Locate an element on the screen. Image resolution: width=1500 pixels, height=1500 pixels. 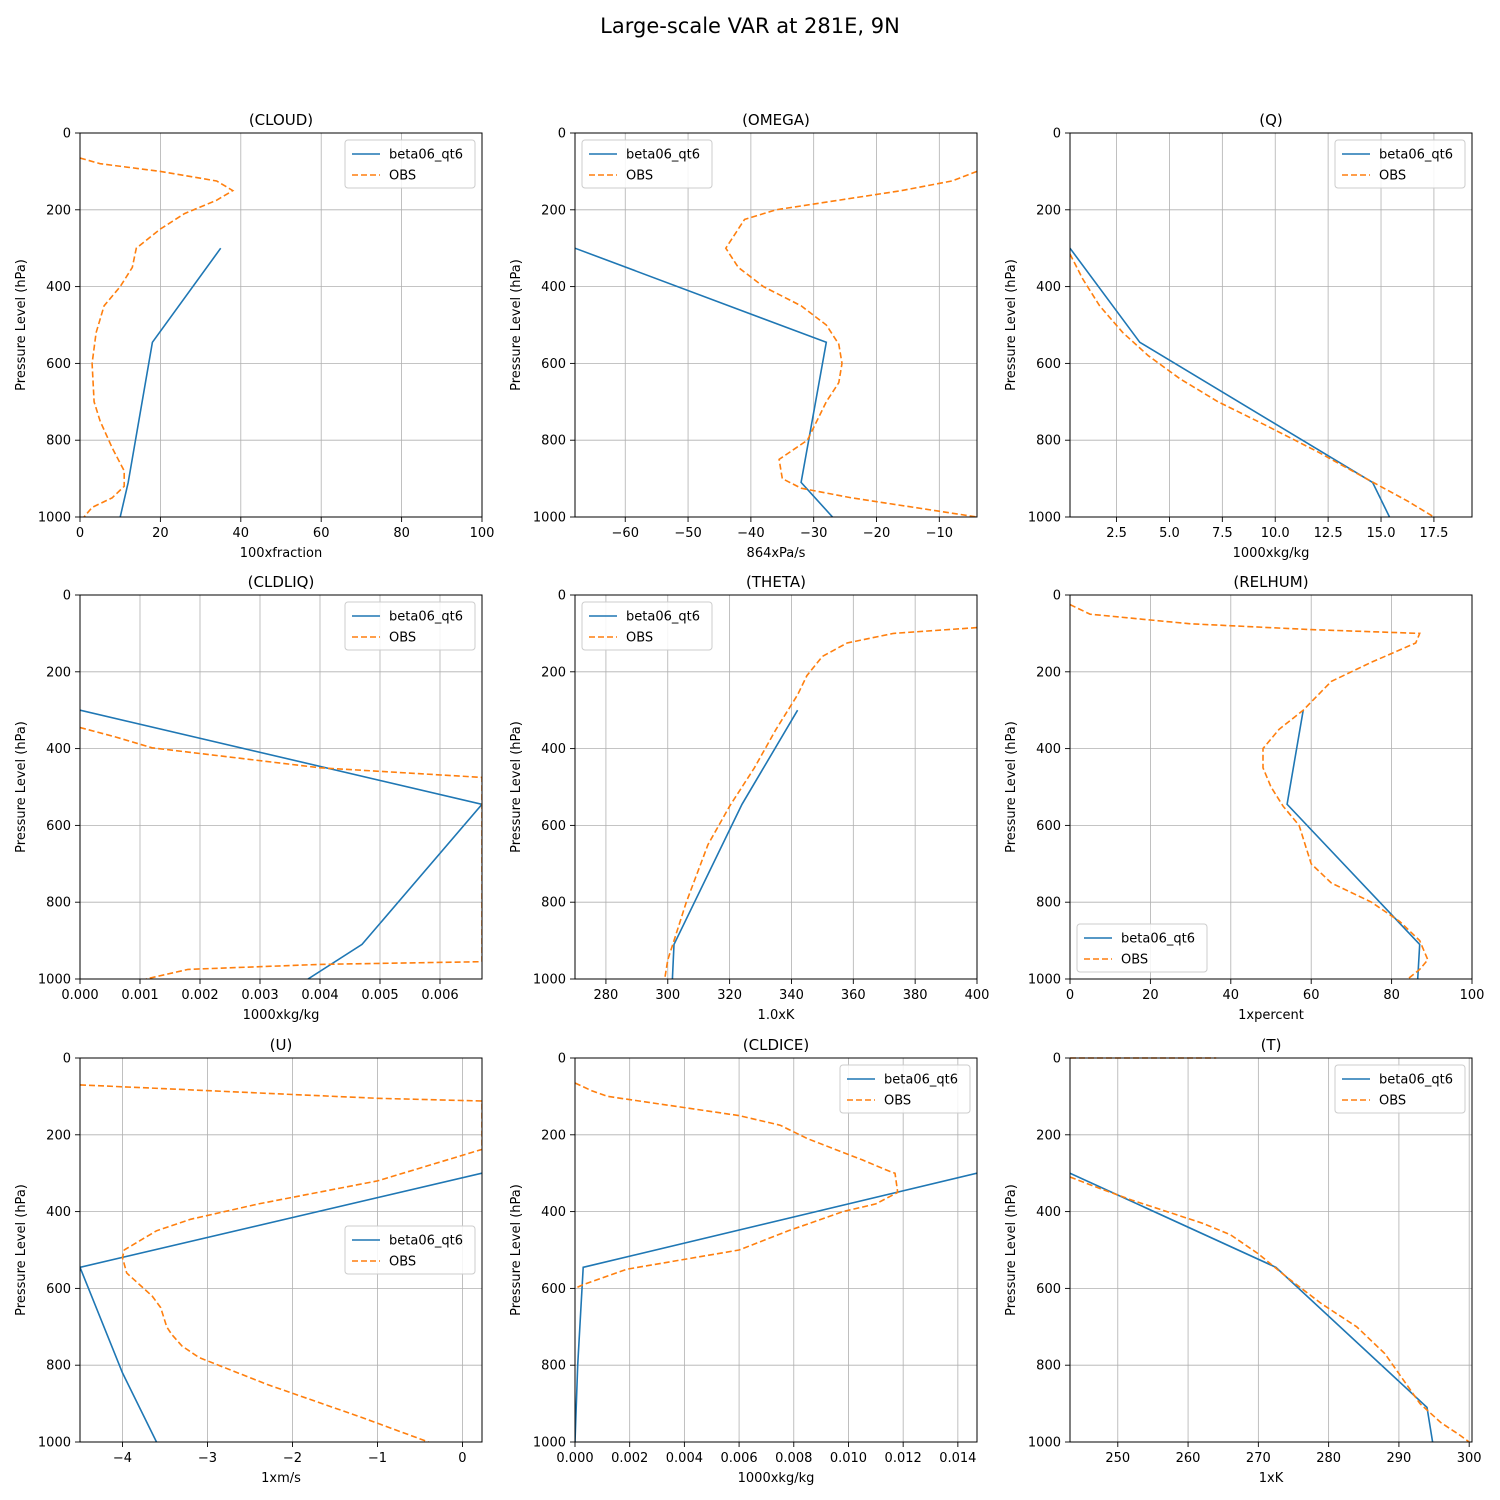
chart-title: (RELHUM) is located at coordinates (1270, 582).